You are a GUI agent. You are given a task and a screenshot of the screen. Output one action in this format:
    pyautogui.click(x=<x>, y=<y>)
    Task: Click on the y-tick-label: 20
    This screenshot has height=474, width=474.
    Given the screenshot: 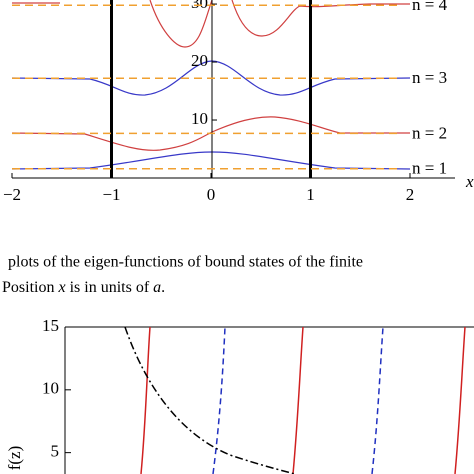 What is the action you would take?
    pyautogui.click(x=199, y=60)
    